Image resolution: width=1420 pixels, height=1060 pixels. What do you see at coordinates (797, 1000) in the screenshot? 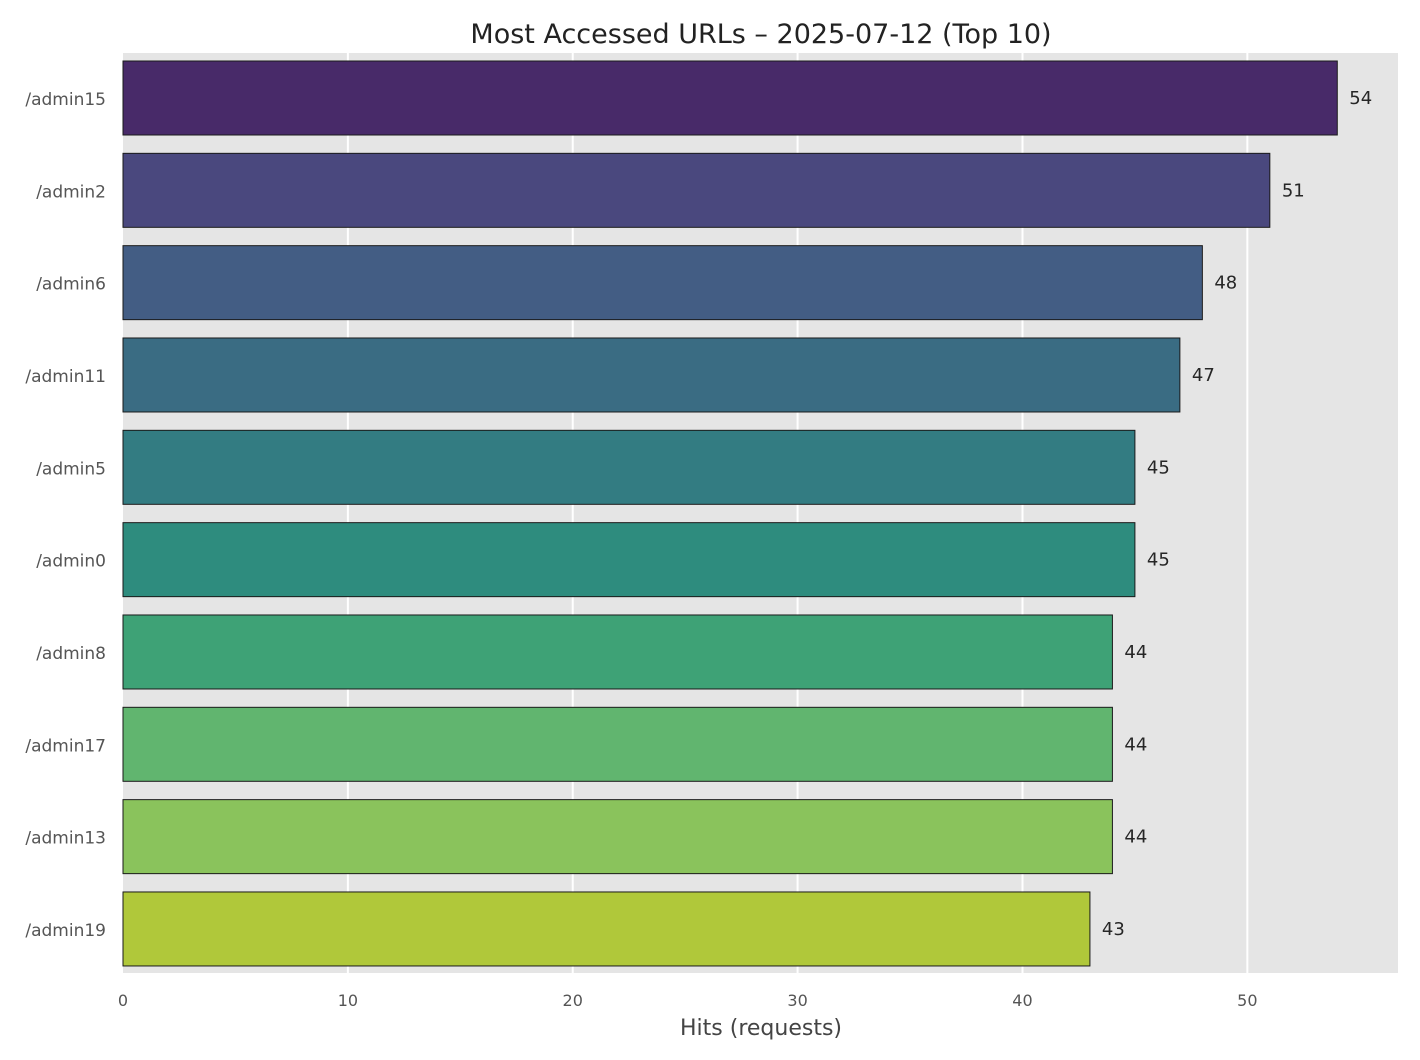
I see `x-tick-label: 30` at bounding box center [797, 1000].